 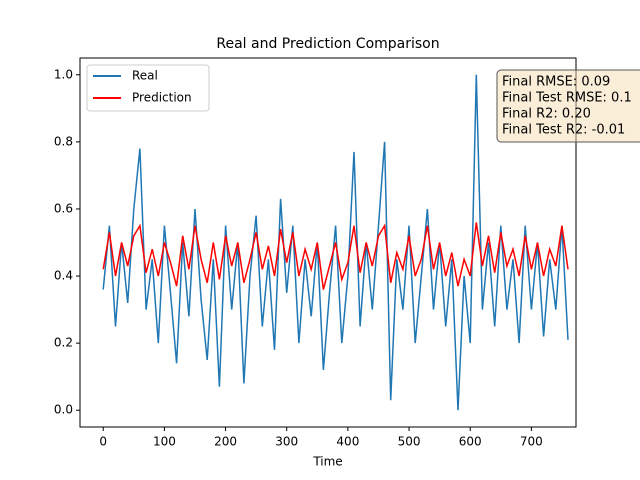 What do you see at coordinates (409, 442) in the screenshot?
I see `x-tick-label: 500` at bounding box center [409, 442].